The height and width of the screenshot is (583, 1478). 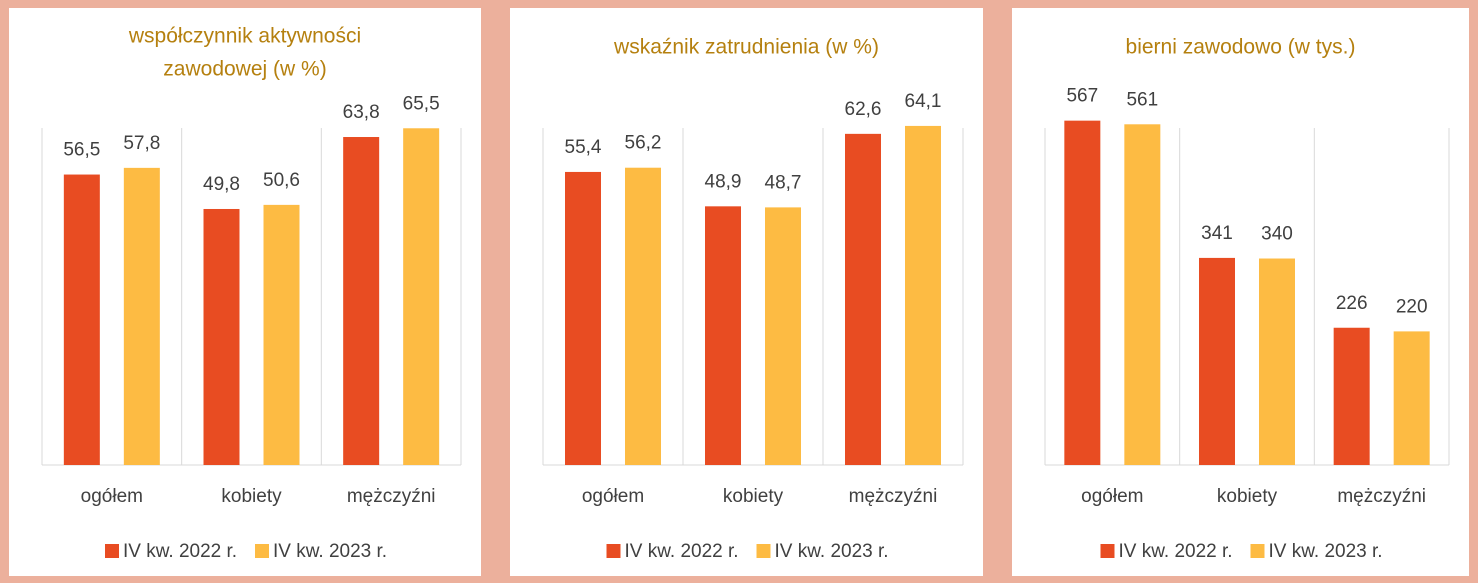 I want to click on data-label: 63,8, so click(x=361, y=112).